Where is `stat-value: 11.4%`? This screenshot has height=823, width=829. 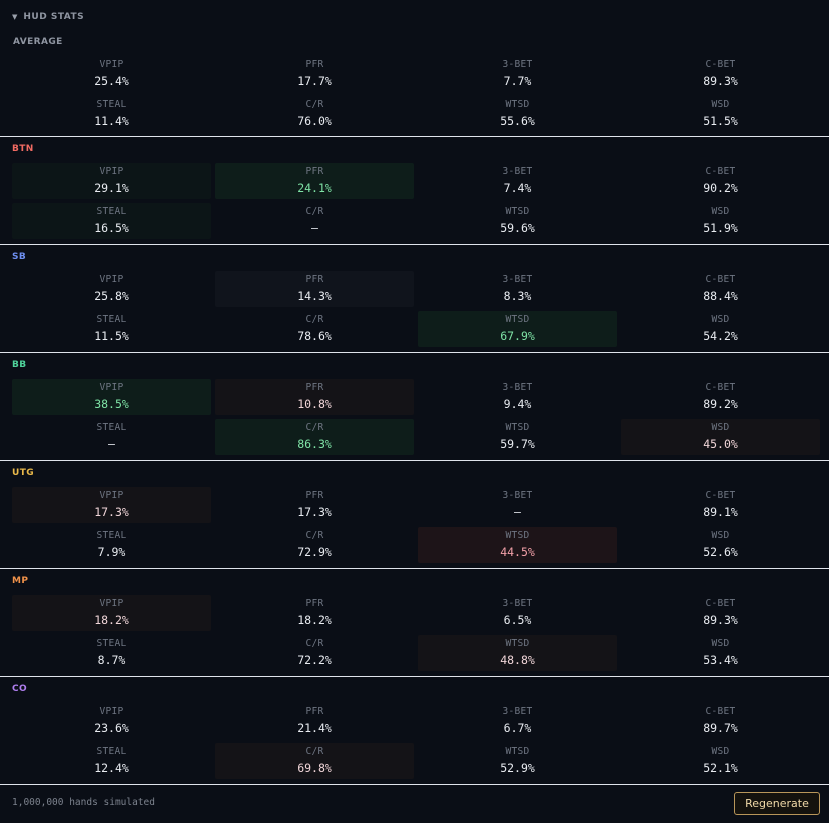 stat-value: 11.4% is located at coordinates (111, 121).